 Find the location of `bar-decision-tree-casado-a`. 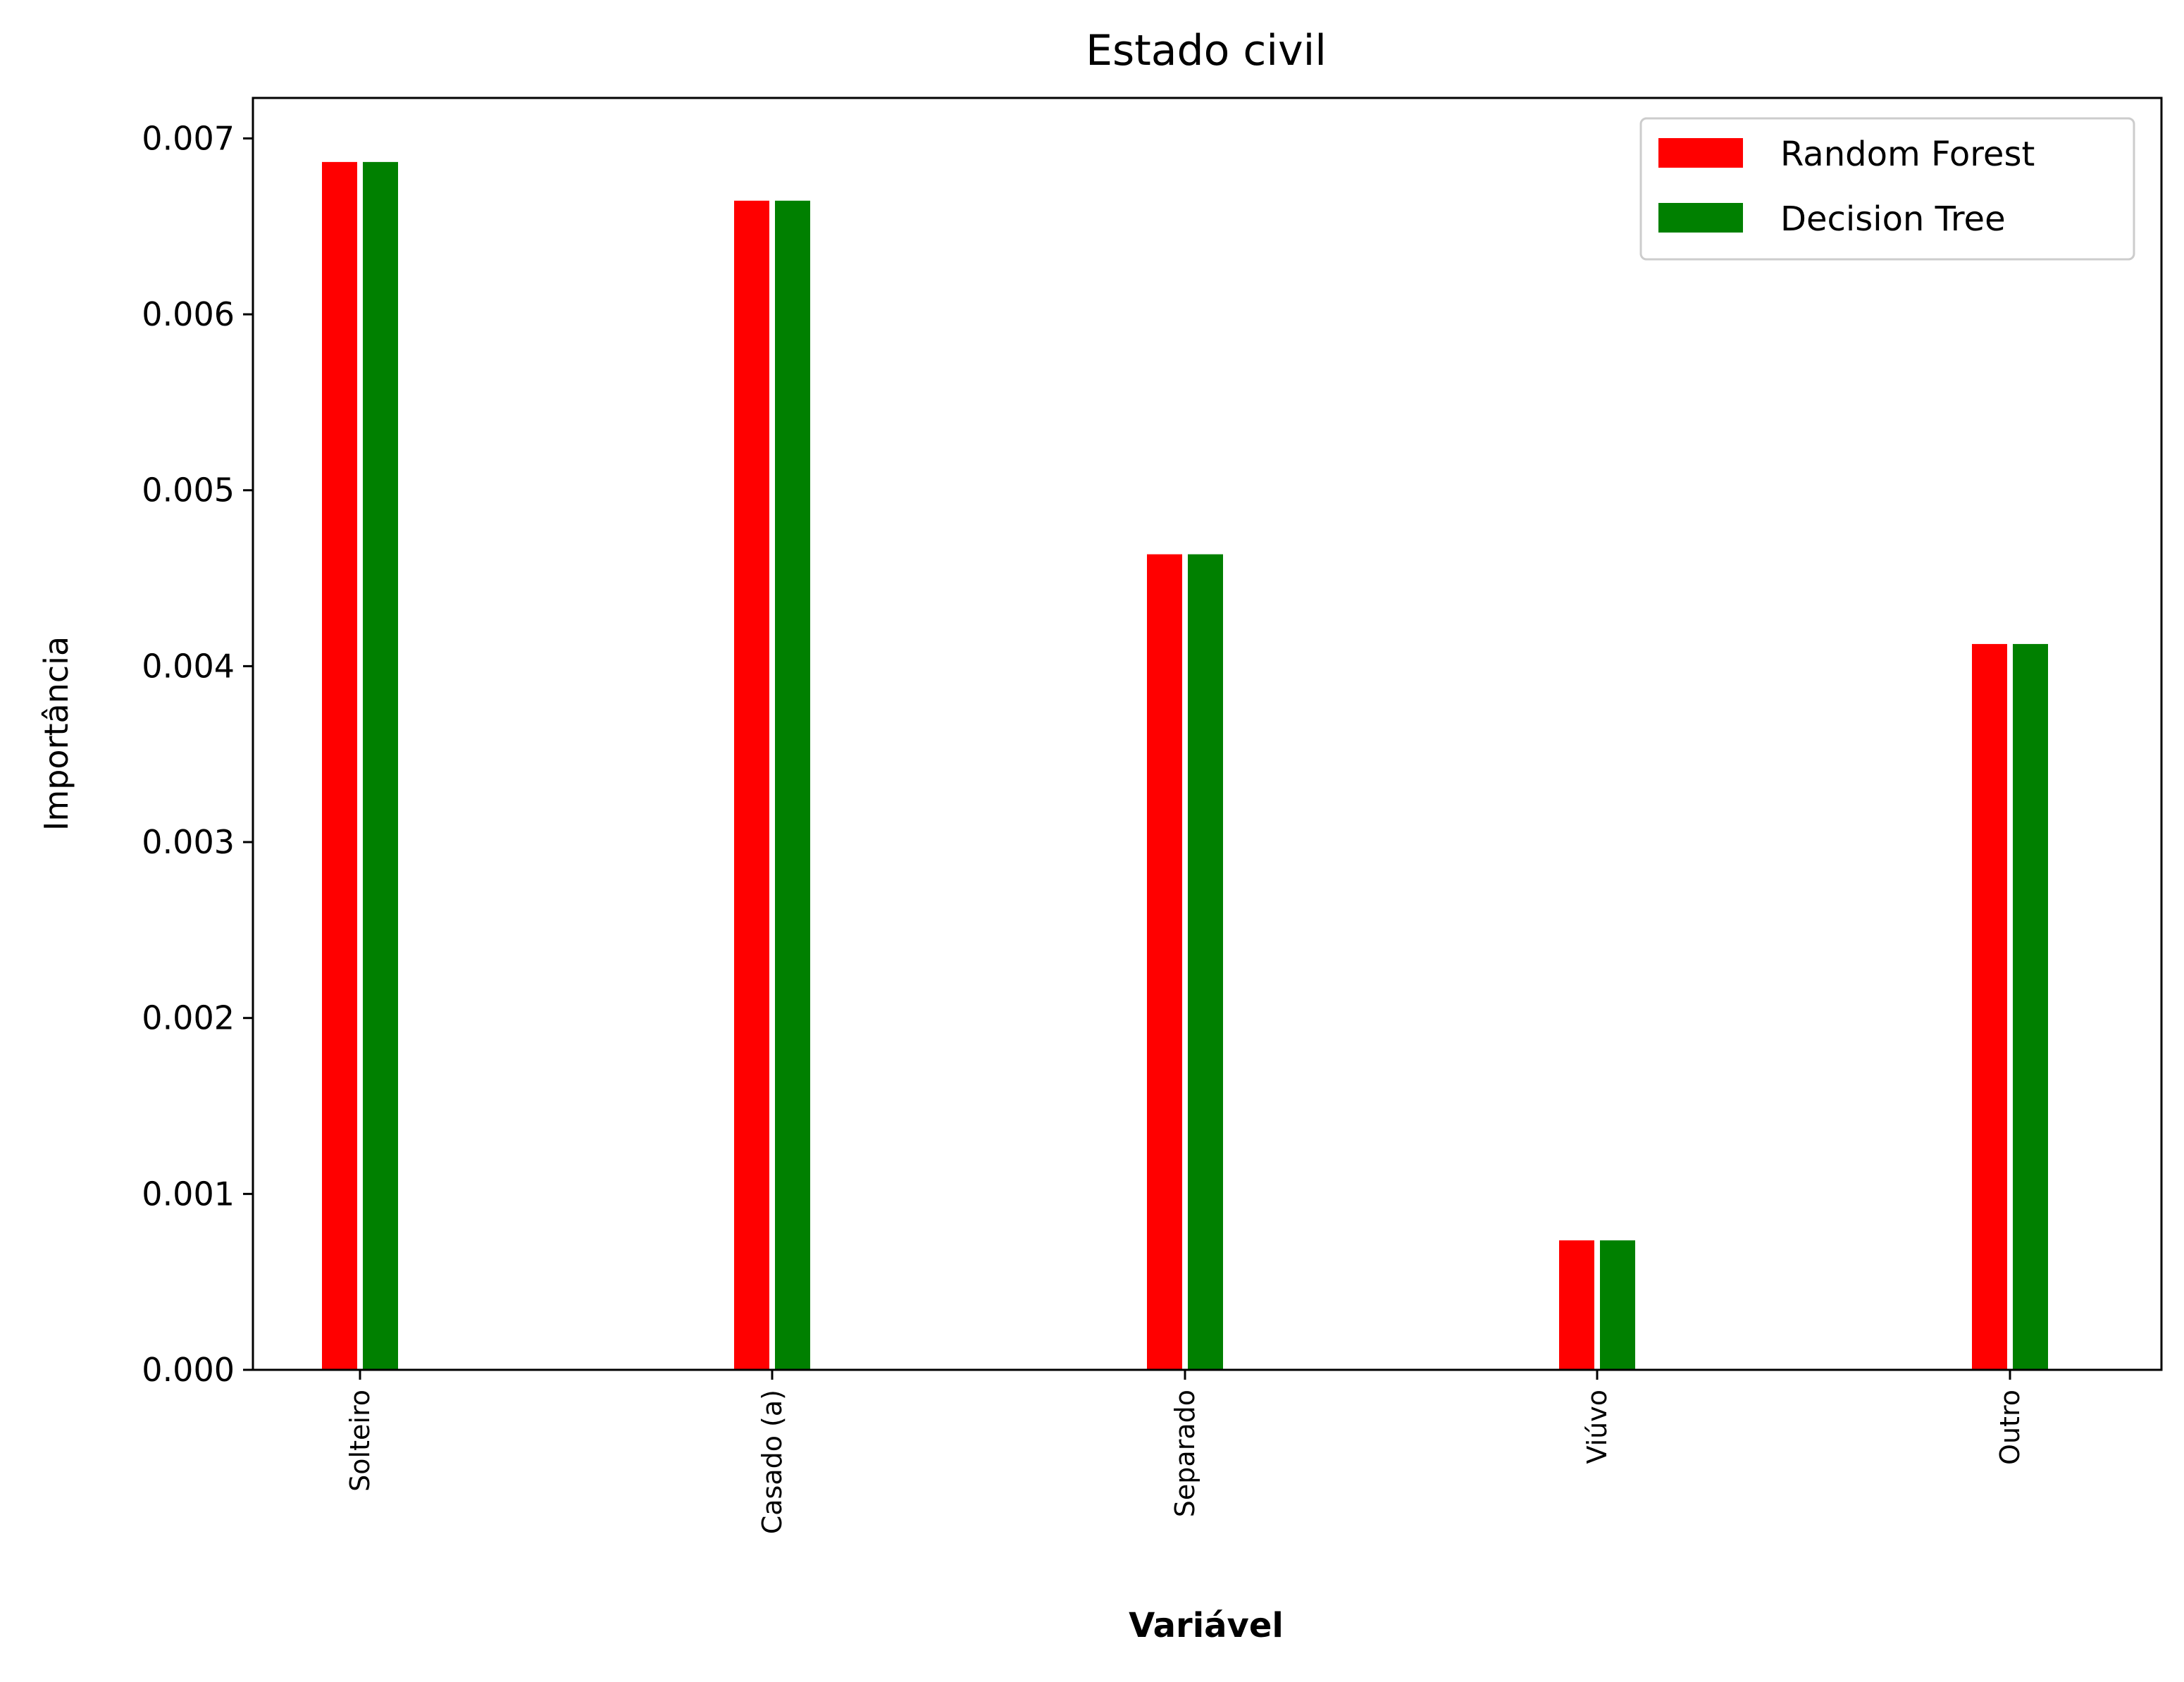

bar-decision-tree-casado-a is located at coordinates (793, 785).